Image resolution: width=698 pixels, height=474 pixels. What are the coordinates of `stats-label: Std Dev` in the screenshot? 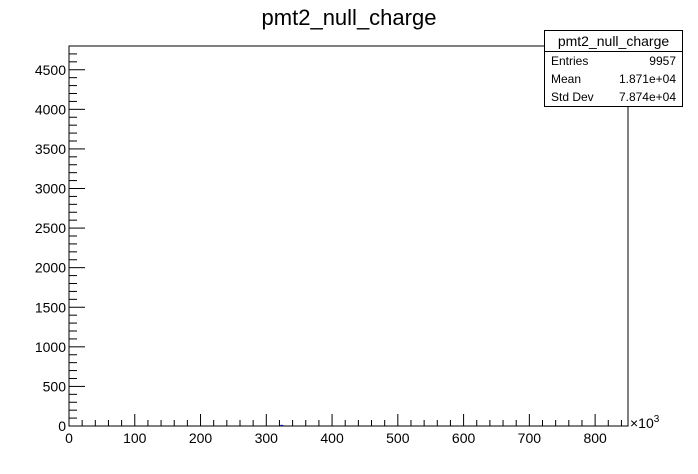 It's located at (572, 97).